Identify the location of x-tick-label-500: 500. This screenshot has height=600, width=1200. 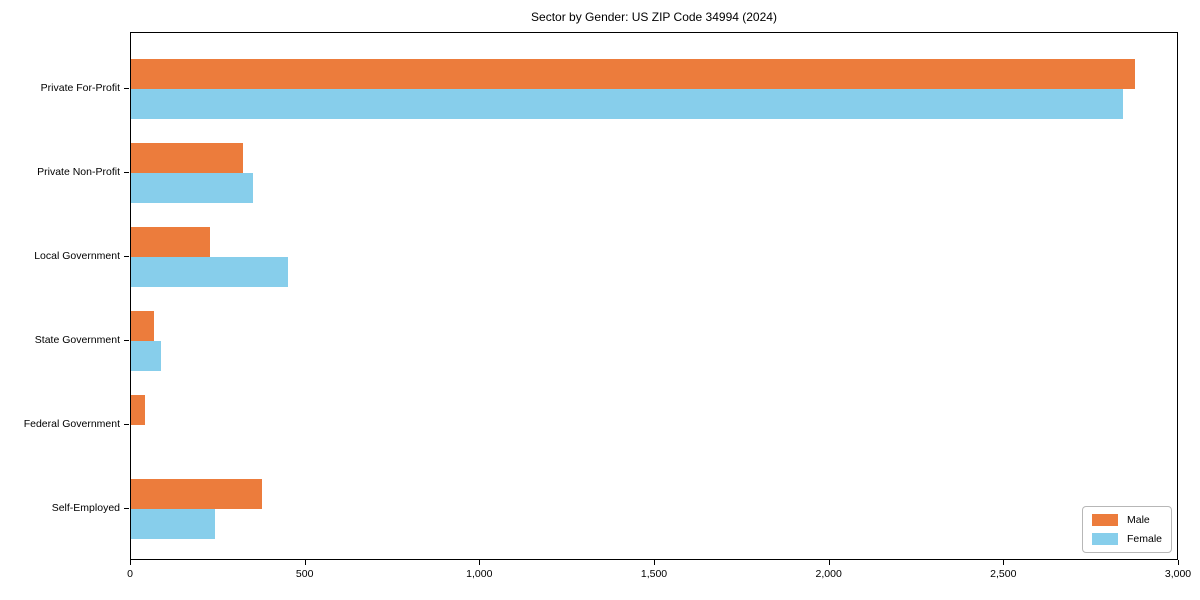
(304, 574).